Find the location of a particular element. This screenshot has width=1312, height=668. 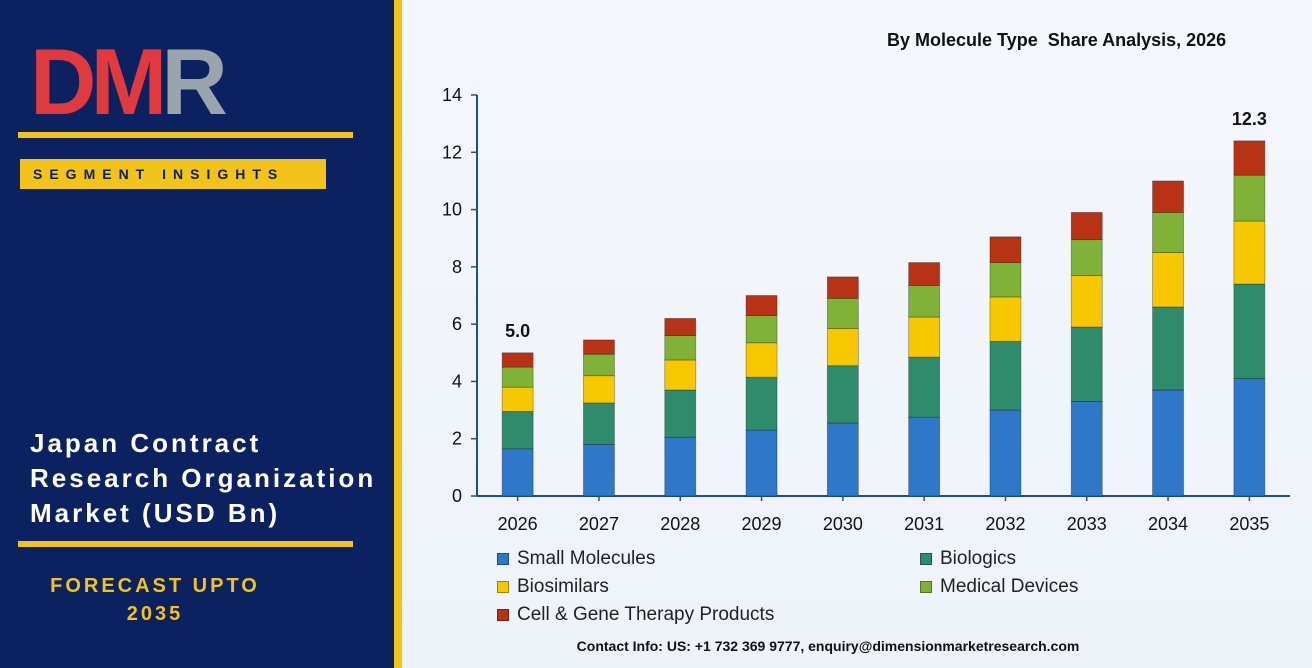

x-tick-label-2029: 2029 is located at coordinates (762, 524).